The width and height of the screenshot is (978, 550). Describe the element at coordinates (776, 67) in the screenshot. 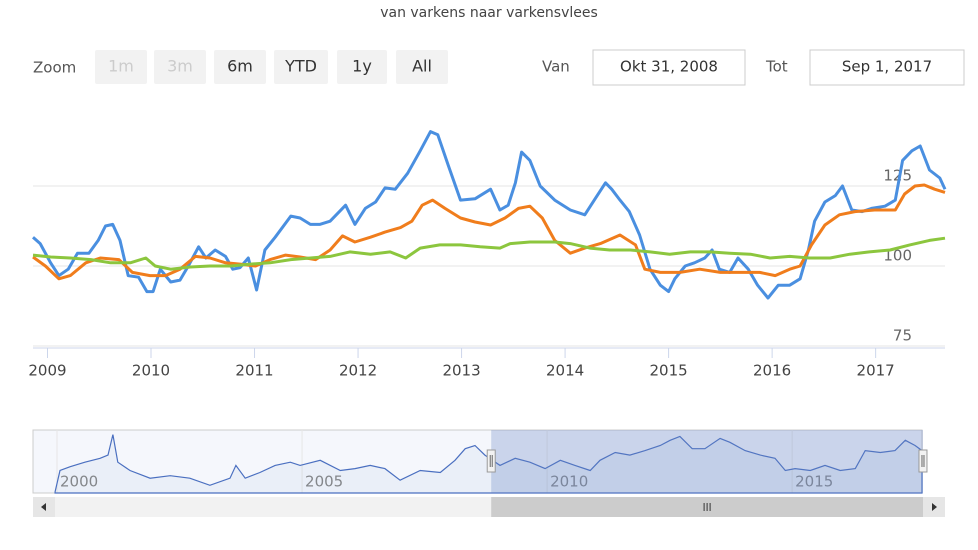

I see `to-label: Tot` at that location.